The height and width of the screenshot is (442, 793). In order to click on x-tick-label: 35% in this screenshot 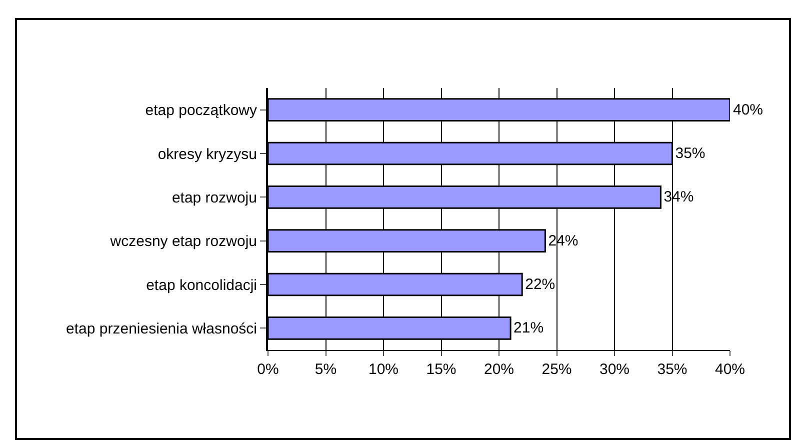, I will do `click(672, 369)`.